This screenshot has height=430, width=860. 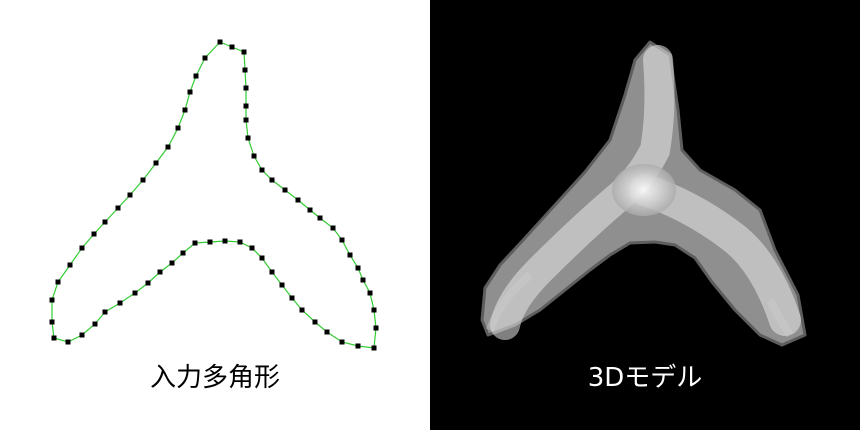 I want to click on input-polygon-caption: 入力多角形, so click(x=214, y=378).